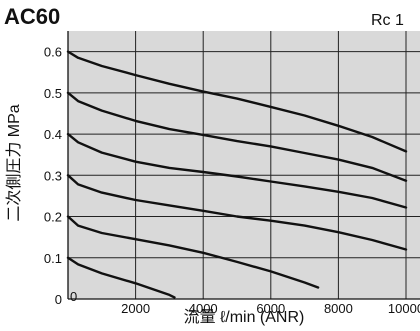 This screenshot has width=420, height=331. Describe the element at coordinates (14, 162) in the screenshot. I see `y-axis-label: 二次側圧力 MPa` at that location.